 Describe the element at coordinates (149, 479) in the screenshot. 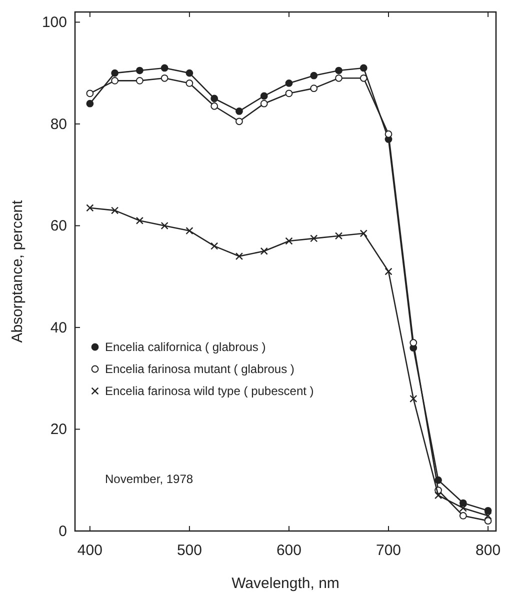

I see `annotation: November, 1978` at that location.